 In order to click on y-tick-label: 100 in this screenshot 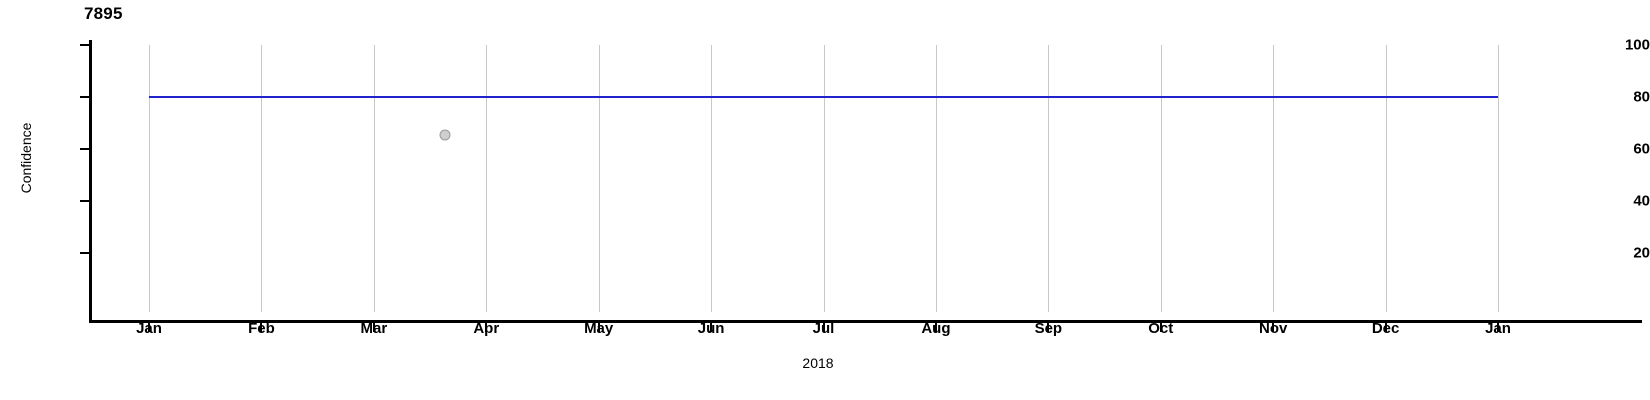, I will do `click(1637, 45)`.